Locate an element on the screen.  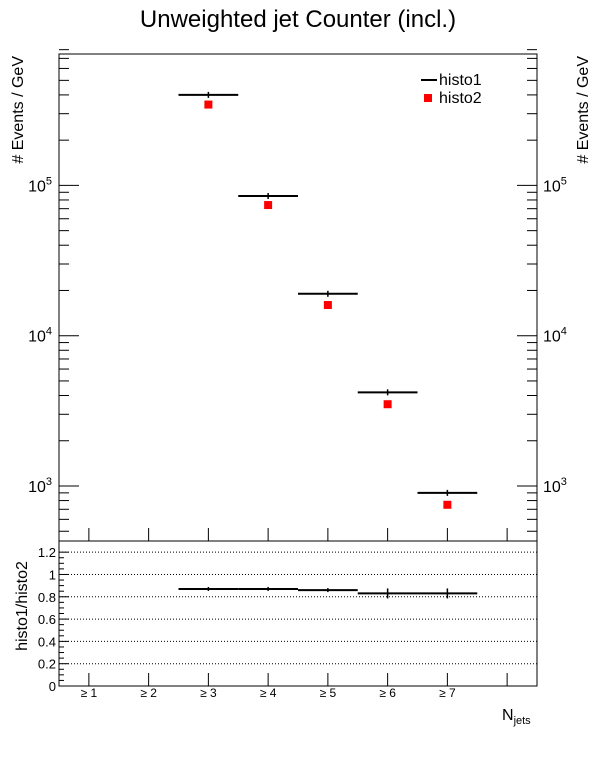
y-tick-label-left: 10⁴ is located at coordinates (40, 336).